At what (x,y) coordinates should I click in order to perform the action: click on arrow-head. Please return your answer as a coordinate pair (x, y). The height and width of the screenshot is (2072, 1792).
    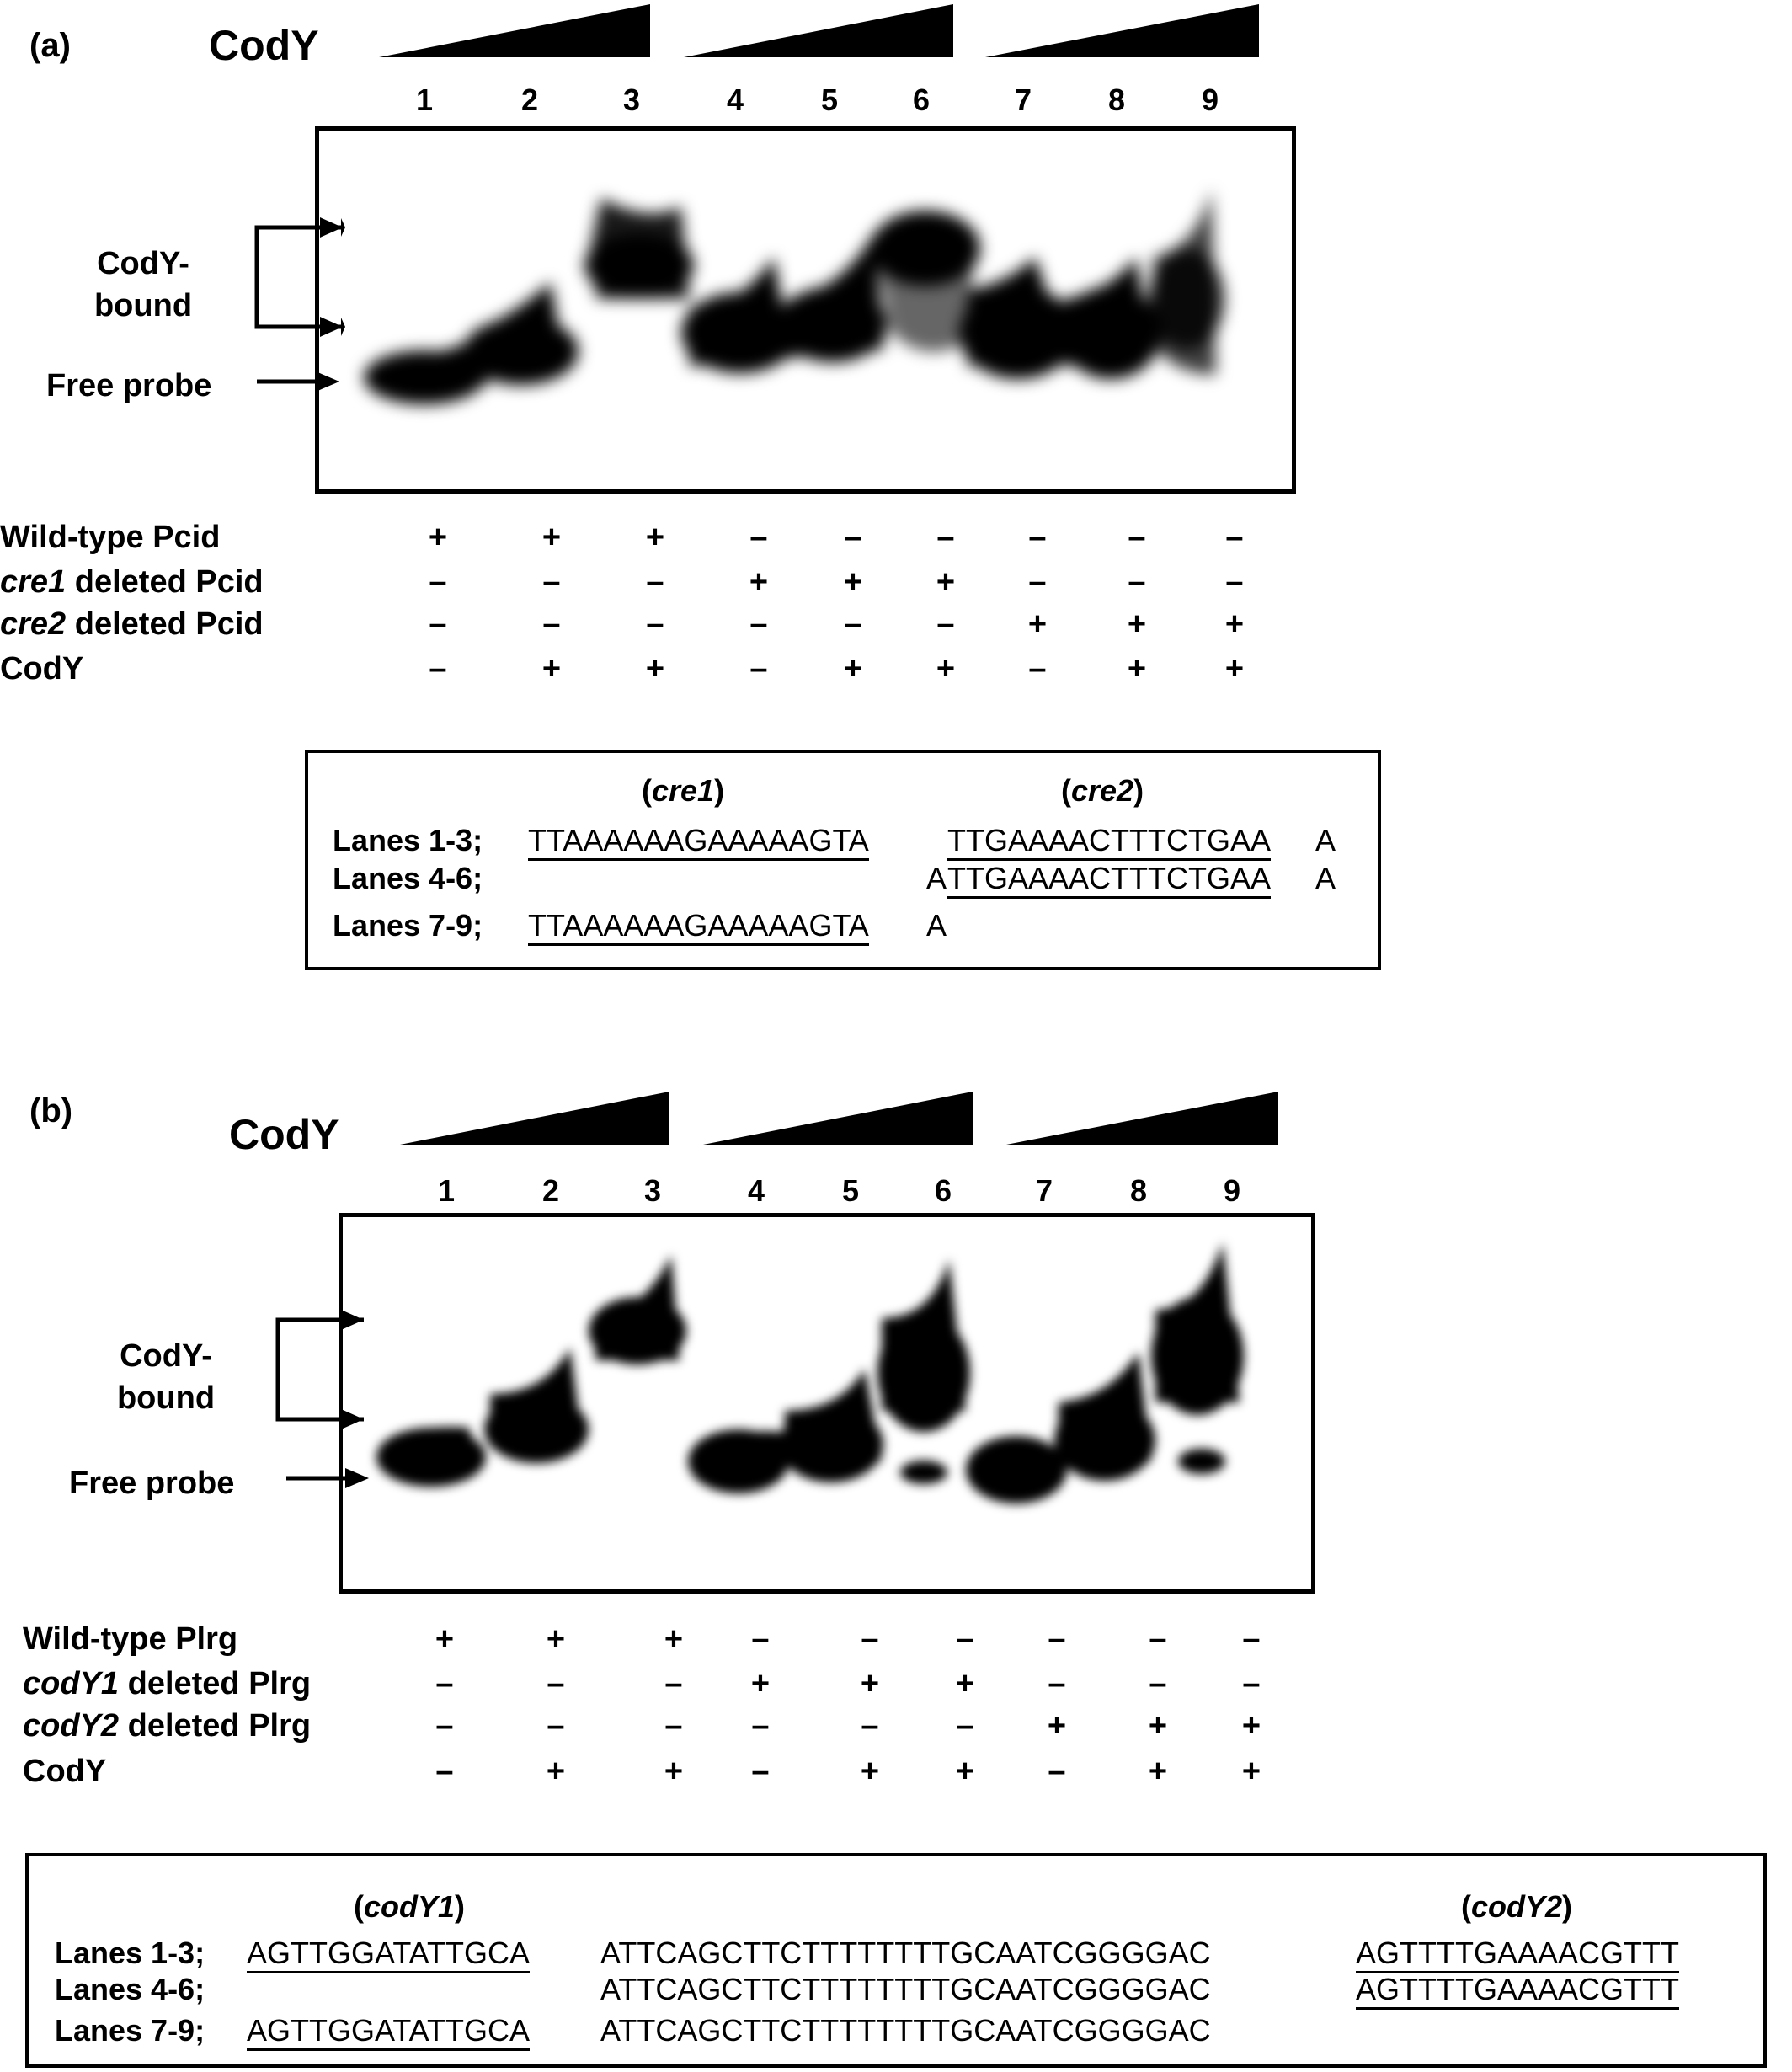
    Looking at the image, I should click on (343, 227).